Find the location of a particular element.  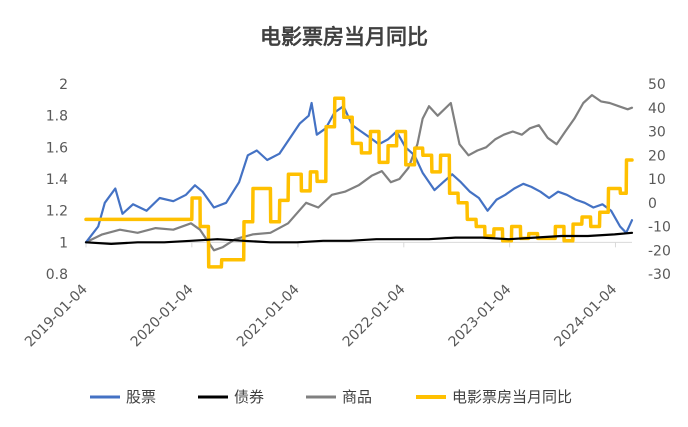

right-tick-label: 50 is located at coordinates (657, 85).